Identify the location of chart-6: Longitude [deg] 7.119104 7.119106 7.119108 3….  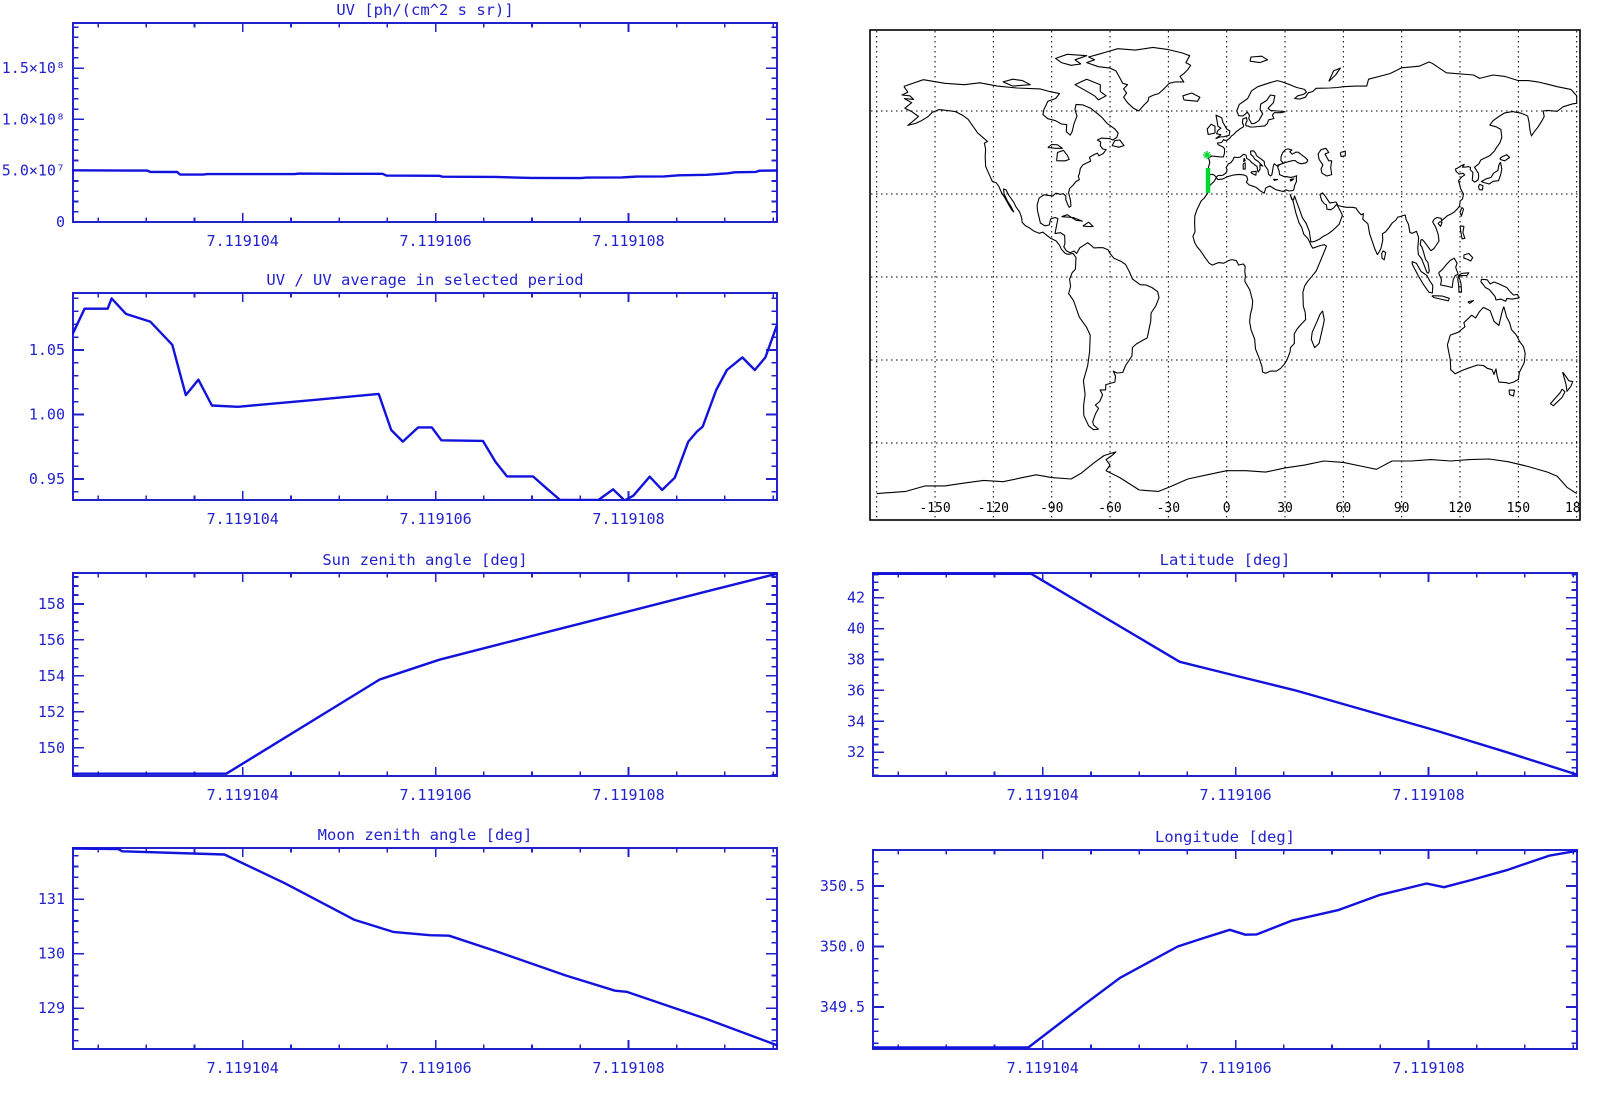
(1199, 952).